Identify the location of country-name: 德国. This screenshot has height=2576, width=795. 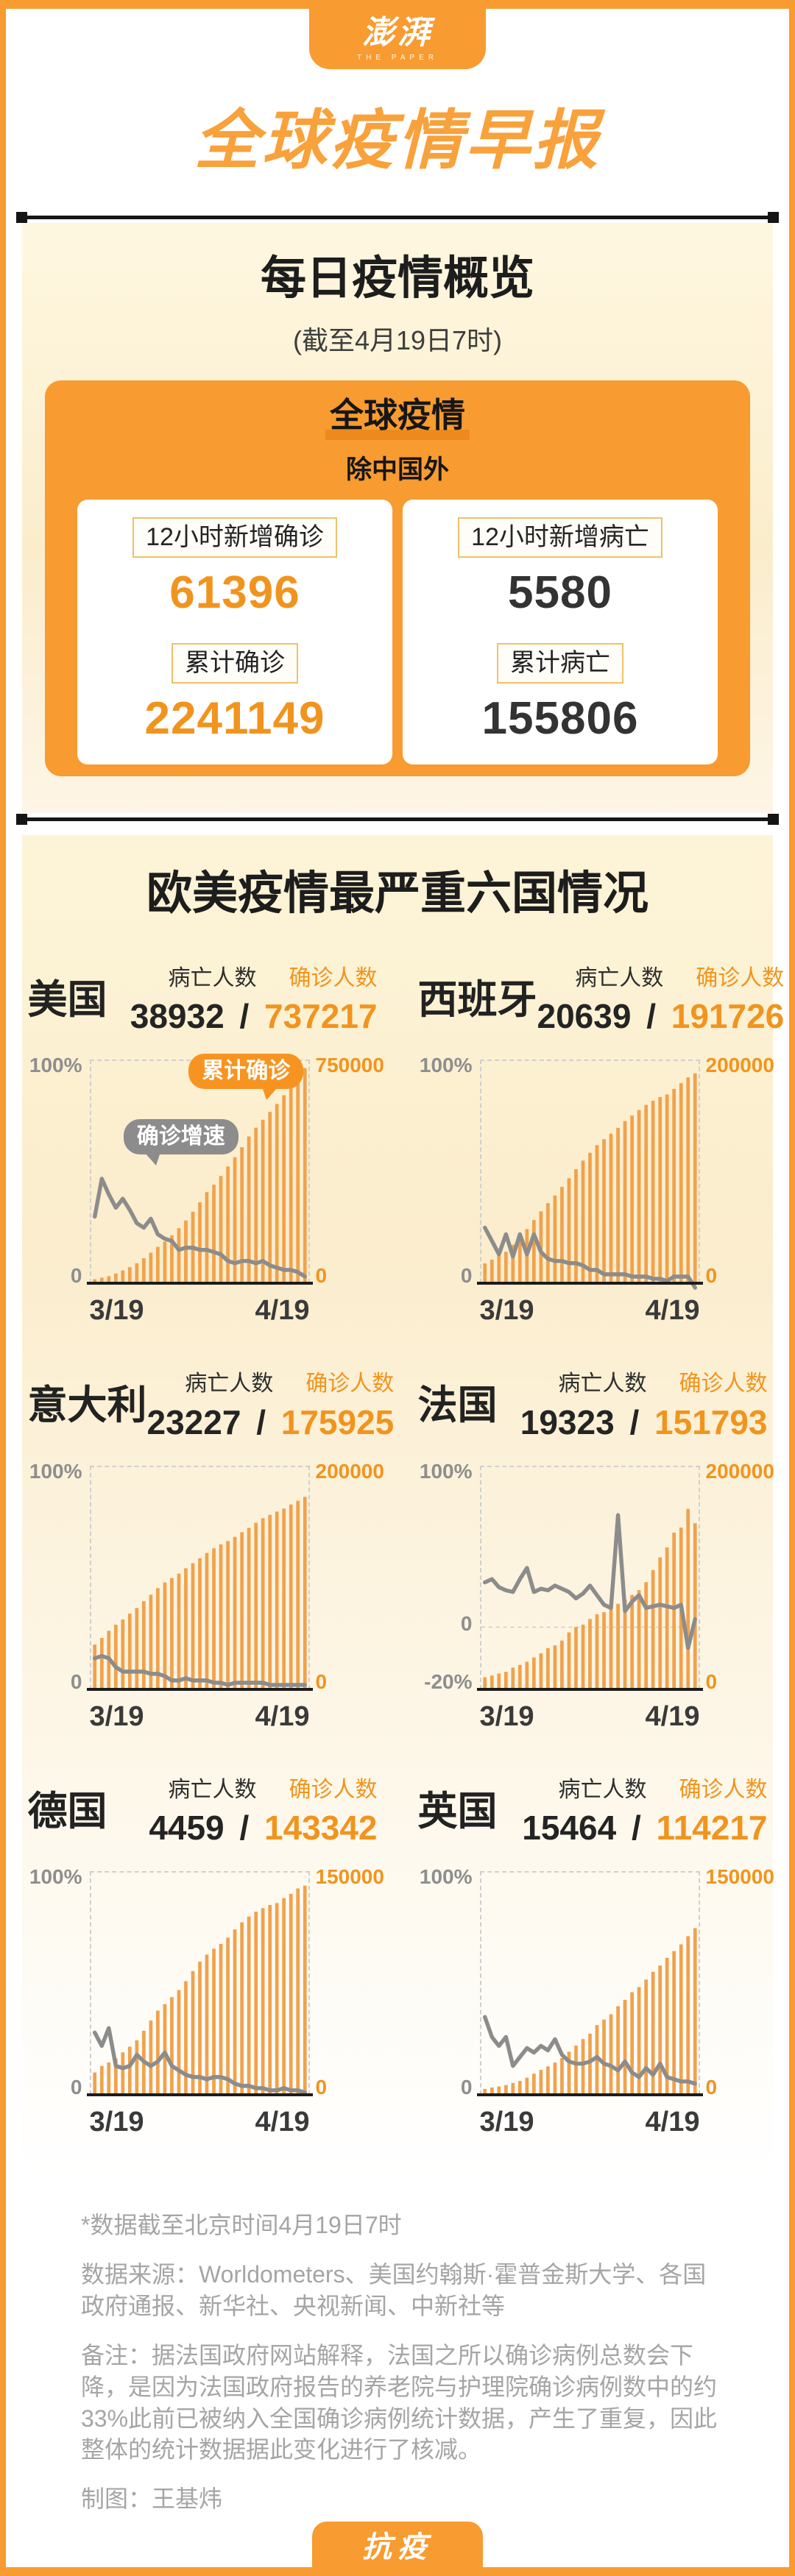
(67, 1811).